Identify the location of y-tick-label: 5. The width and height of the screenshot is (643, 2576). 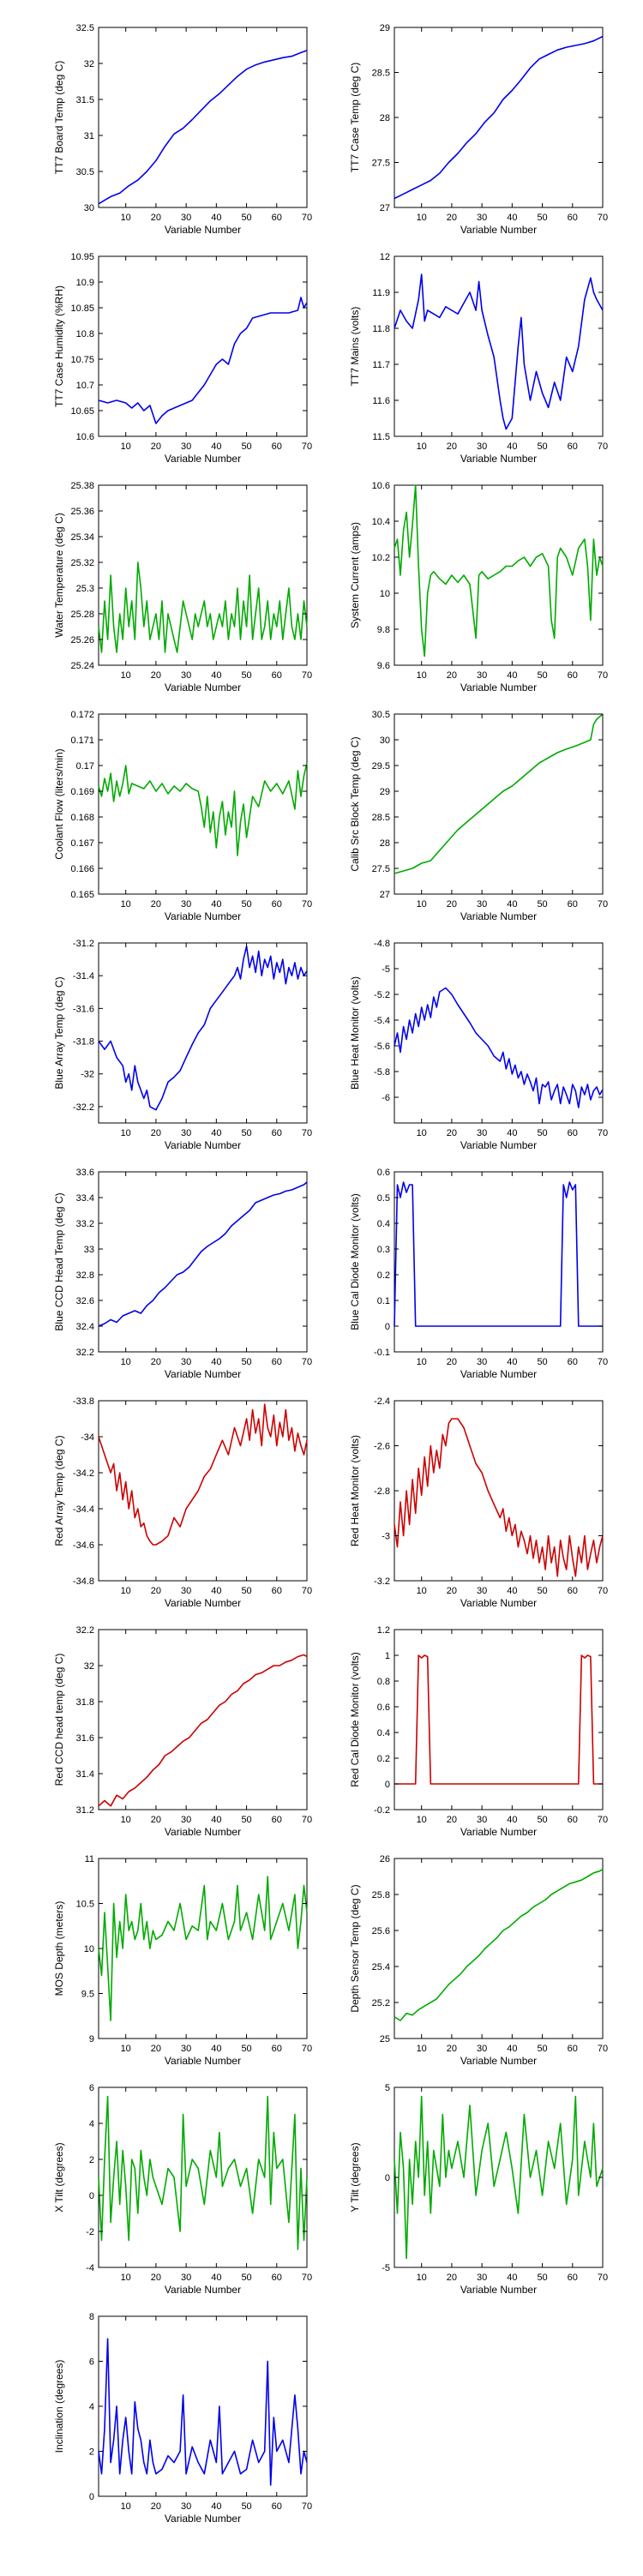
(387, 2088).